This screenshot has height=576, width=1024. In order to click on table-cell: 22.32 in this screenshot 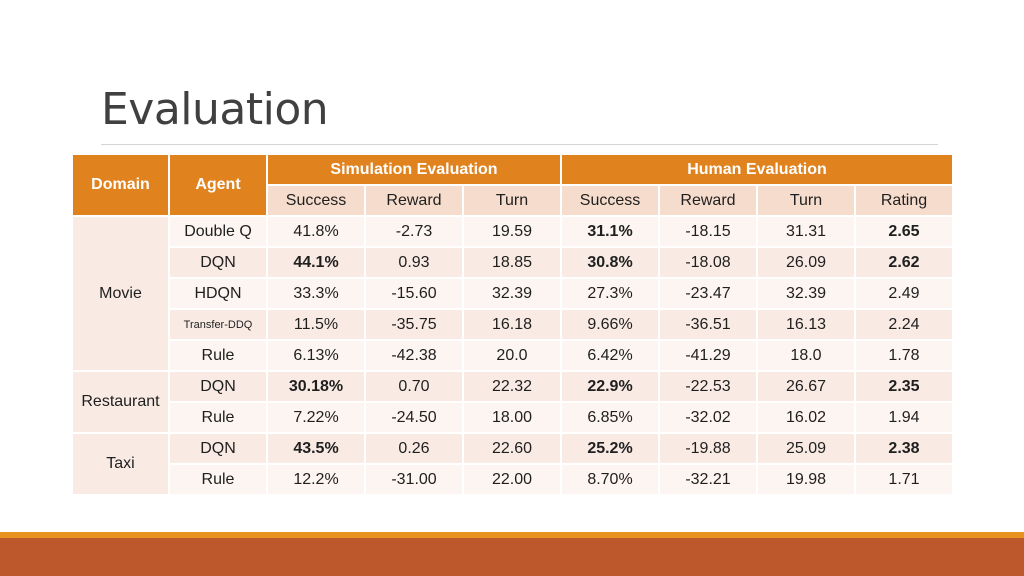, I will do `click(512, 386)`.